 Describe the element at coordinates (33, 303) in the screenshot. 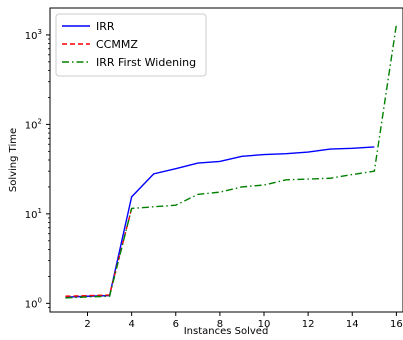

I see `y-tick-label: 10⁰` at that location.